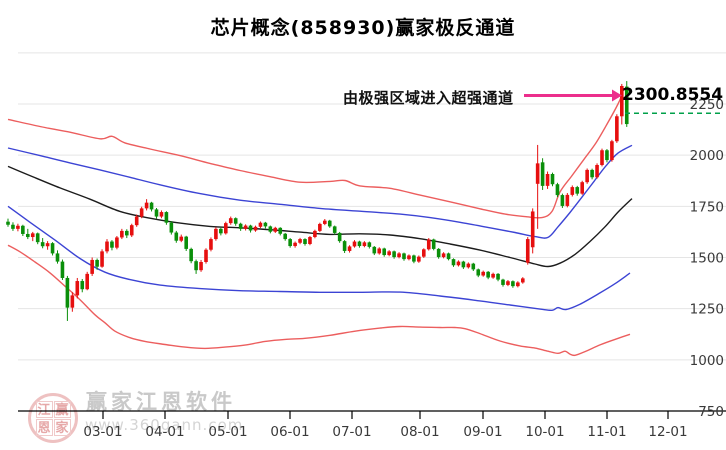 This screenshot has width=726, height=450. I want to click on y-axis-label: 1750, so click(707, 207).